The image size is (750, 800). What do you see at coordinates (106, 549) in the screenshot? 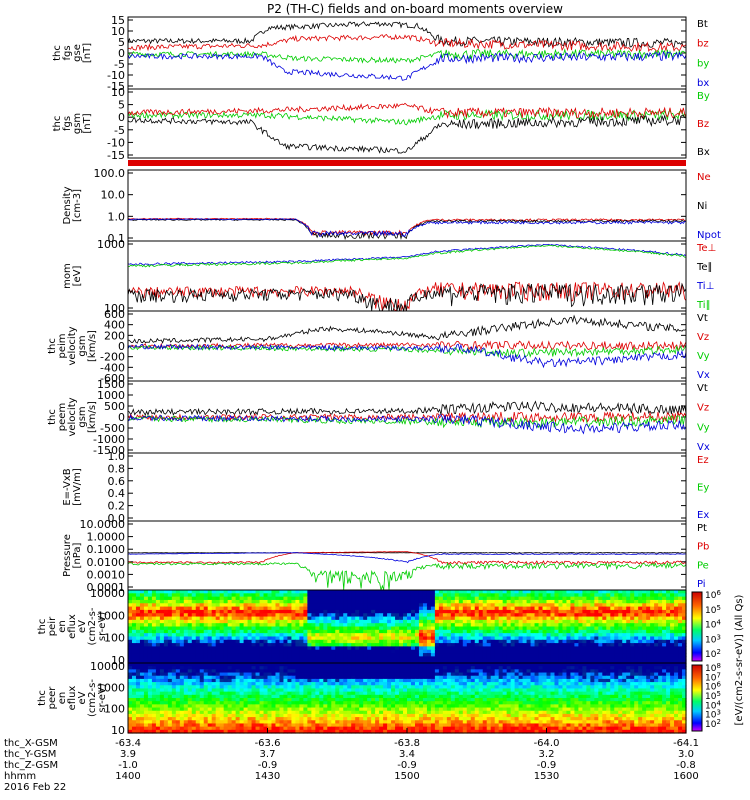
I see `ytick-pressure: 0.1000` at bounding box center [106, 549].